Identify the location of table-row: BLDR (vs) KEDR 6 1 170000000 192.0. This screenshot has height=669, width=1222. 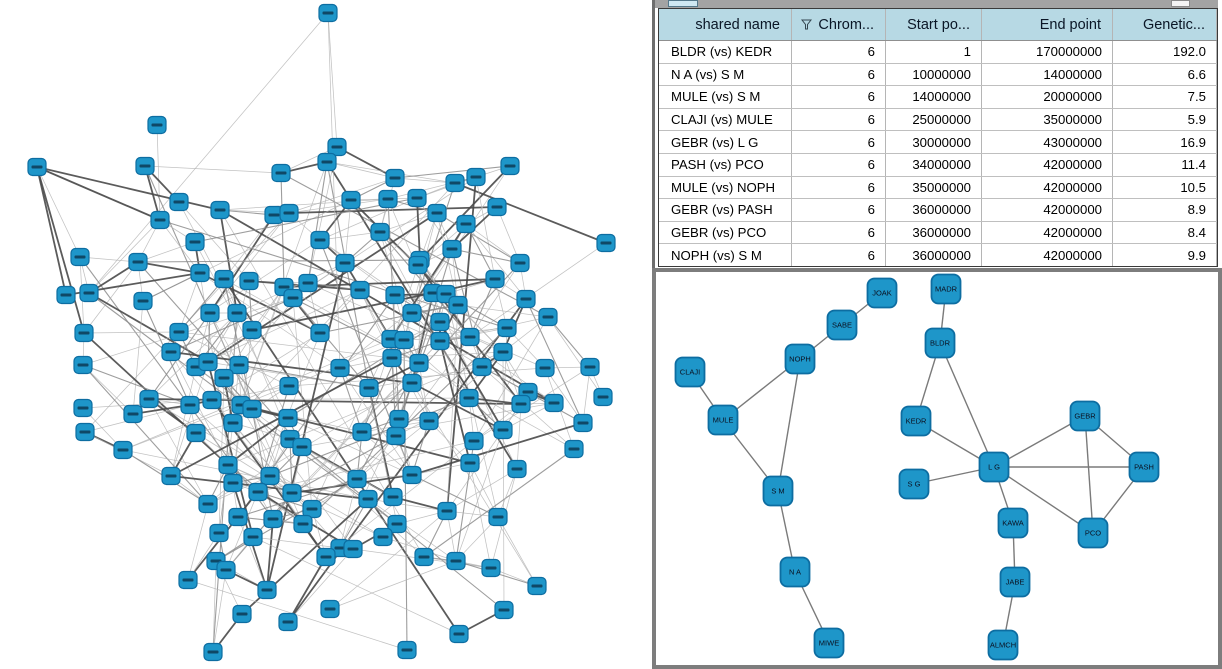
(938, 52).